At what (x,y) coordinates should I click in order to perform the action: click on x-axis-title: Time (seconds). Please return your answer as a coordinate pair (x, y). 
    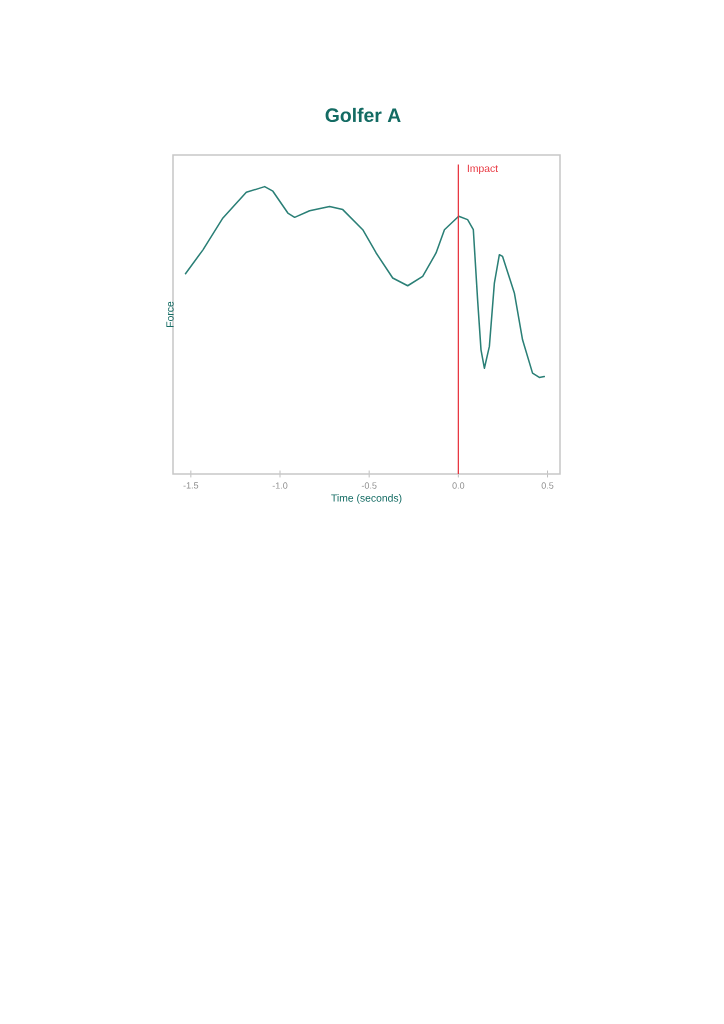
    Looking at the image, I should click on (366, 499).